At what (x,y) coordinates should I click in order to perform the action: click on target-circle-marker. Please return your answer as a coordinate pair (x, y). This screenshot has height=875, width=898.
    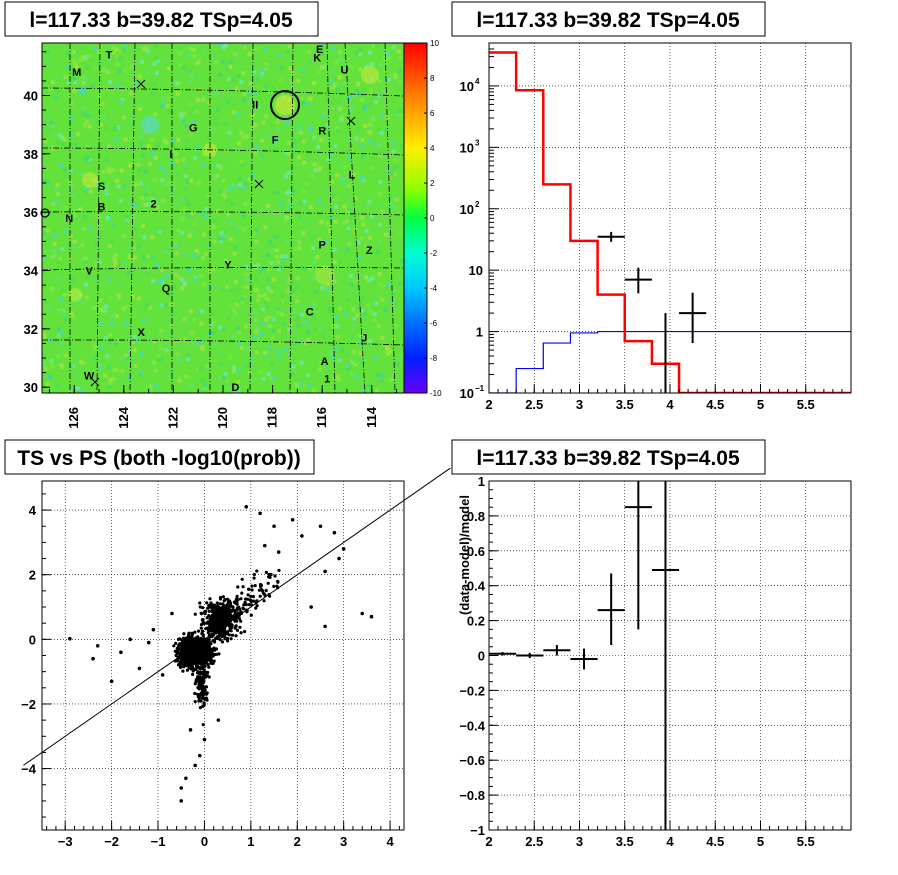
    Looking at the image, I should click on (285, 105).